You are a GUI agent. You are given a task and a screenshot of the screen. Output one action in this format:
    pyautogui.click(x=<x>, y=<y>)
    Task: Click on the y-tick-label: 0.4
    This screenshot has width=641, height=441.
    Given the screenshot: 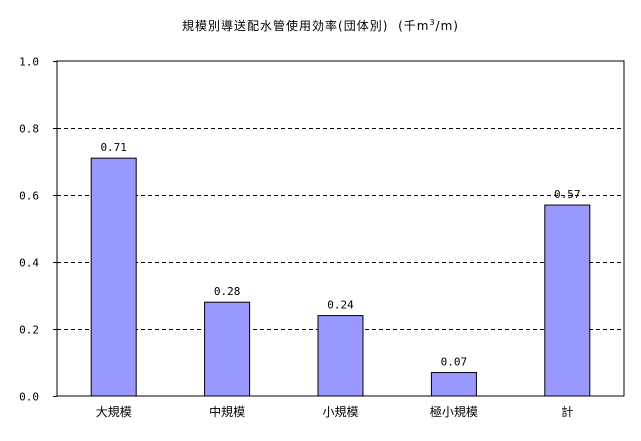 What is the action you would take?
    pyautogui.click(x=29, y=263)
    